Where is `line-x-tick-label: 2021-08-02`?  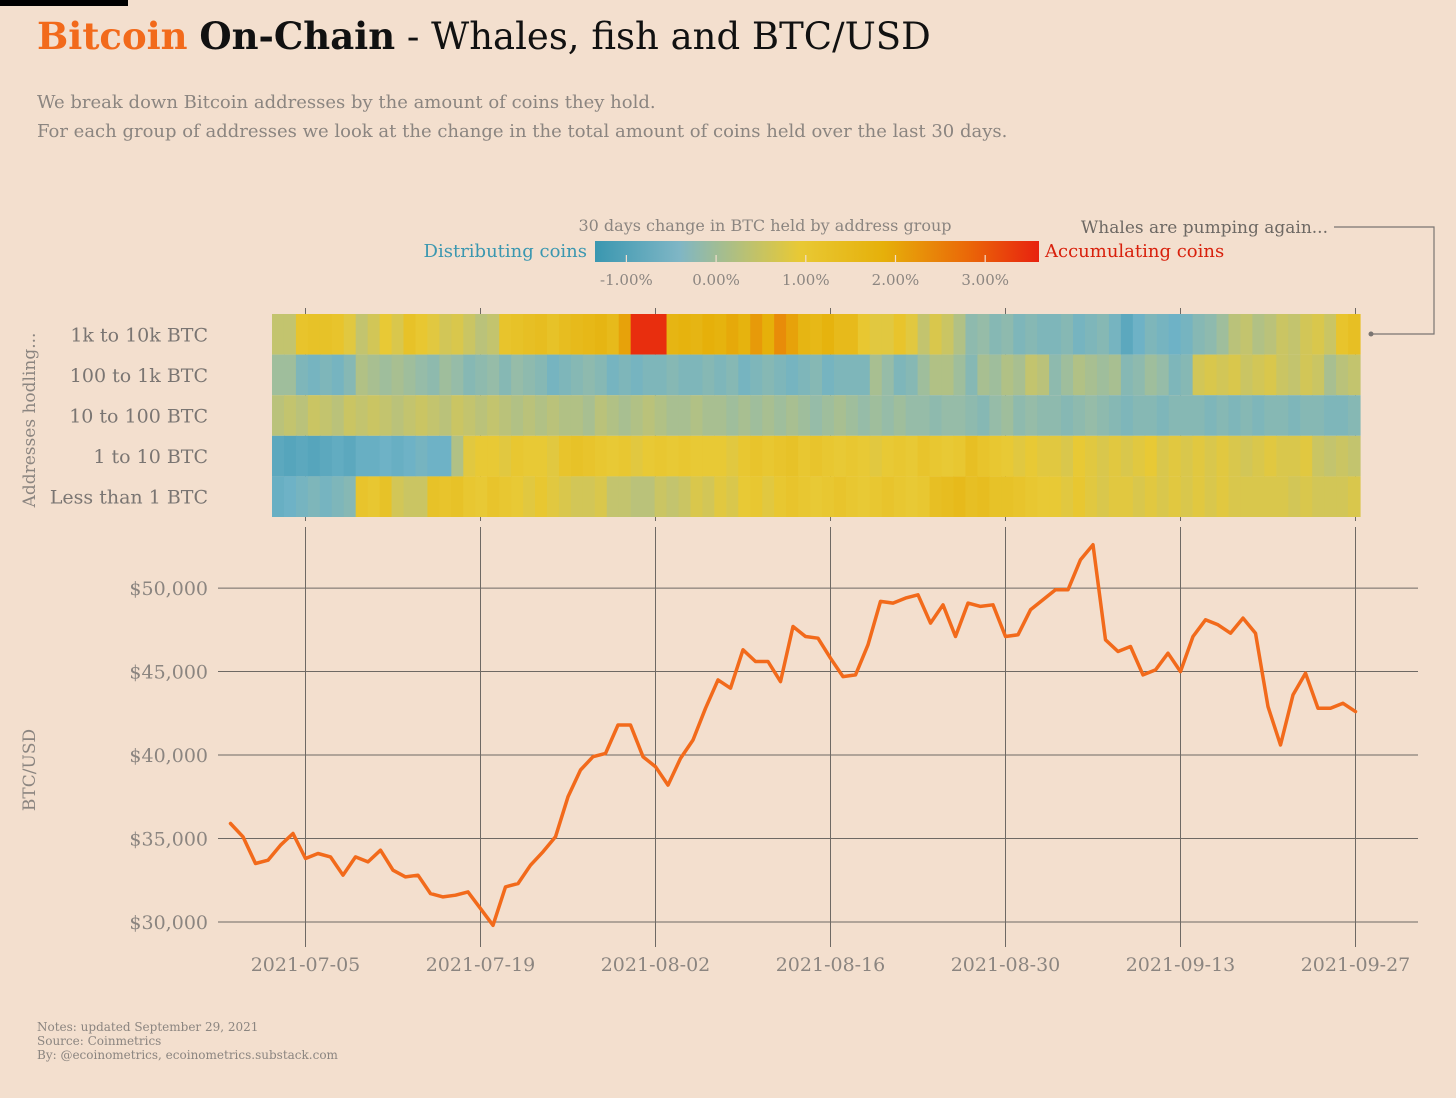 line-x-tick-label: 2021-08-02 is located at coordinates (656, 965).